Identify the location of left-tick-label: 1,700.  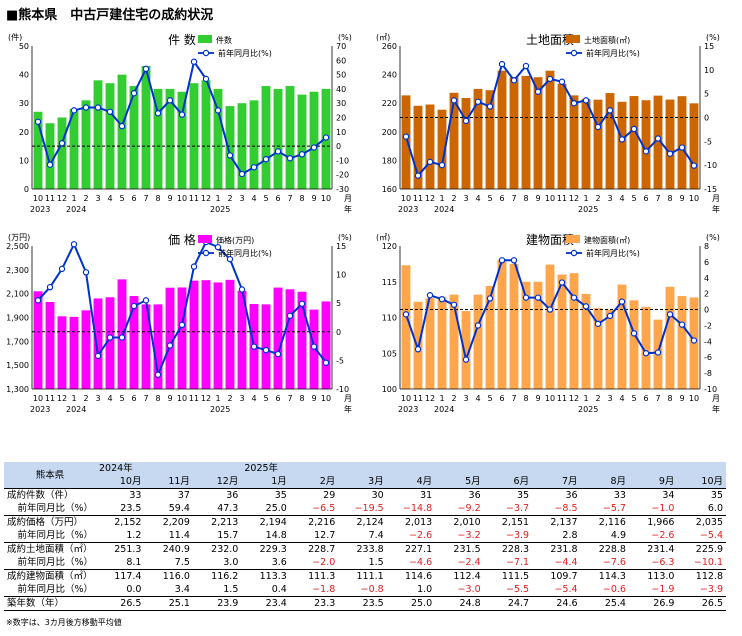
(17, 341).